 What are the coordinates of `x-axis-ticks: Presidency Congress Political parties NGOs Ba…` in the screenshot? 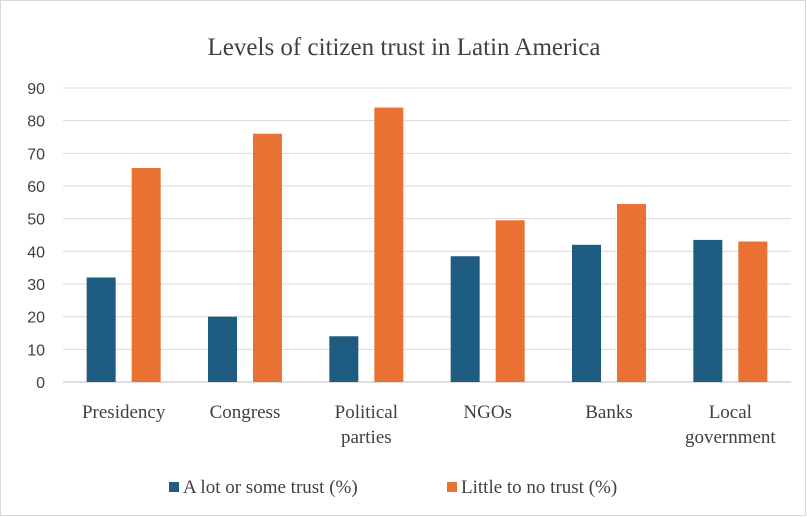 It's located at (429, 425).